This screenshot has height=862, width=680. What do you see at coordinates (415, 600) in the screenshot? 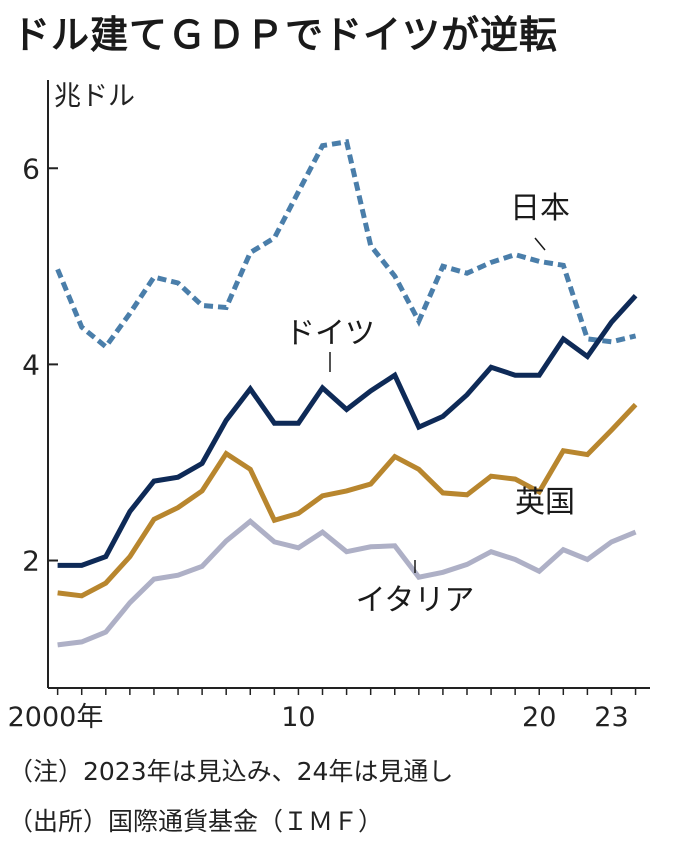
I see `series-label-italy: イタリア` at bounding box center [415, 600].